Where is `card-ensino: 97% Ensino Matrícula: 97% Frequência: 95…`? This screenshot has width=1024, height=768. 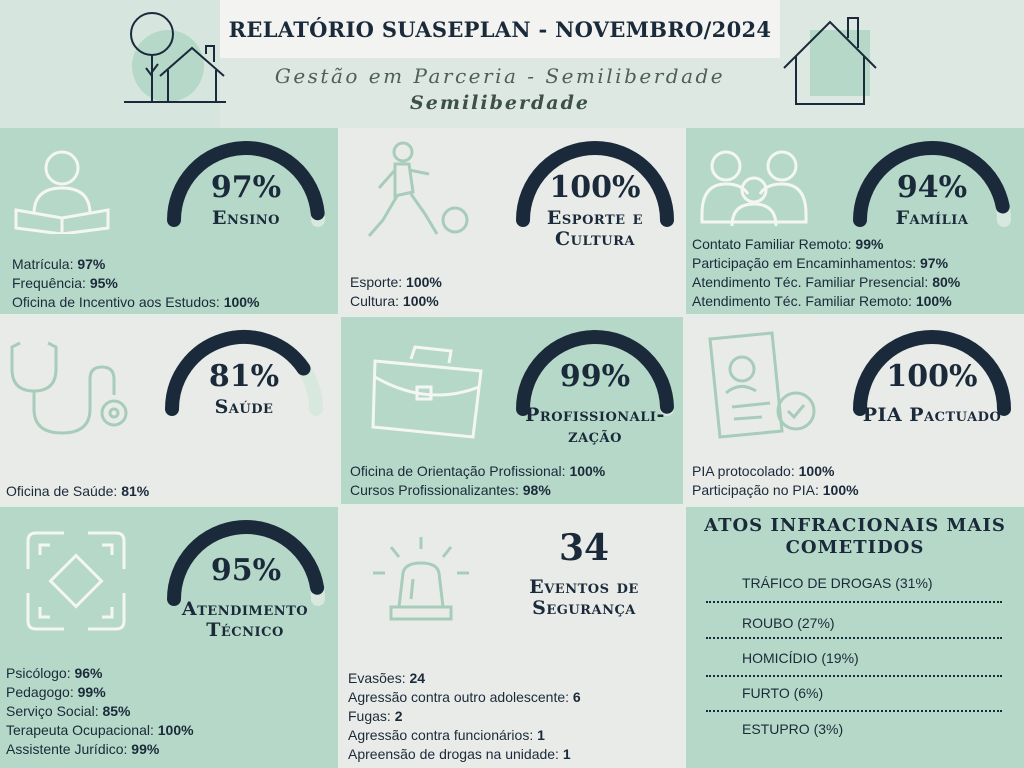
card-ensino: 97% Ensino Matrícula: 97% Frequência: 95… is located at coordinates (169, 221).